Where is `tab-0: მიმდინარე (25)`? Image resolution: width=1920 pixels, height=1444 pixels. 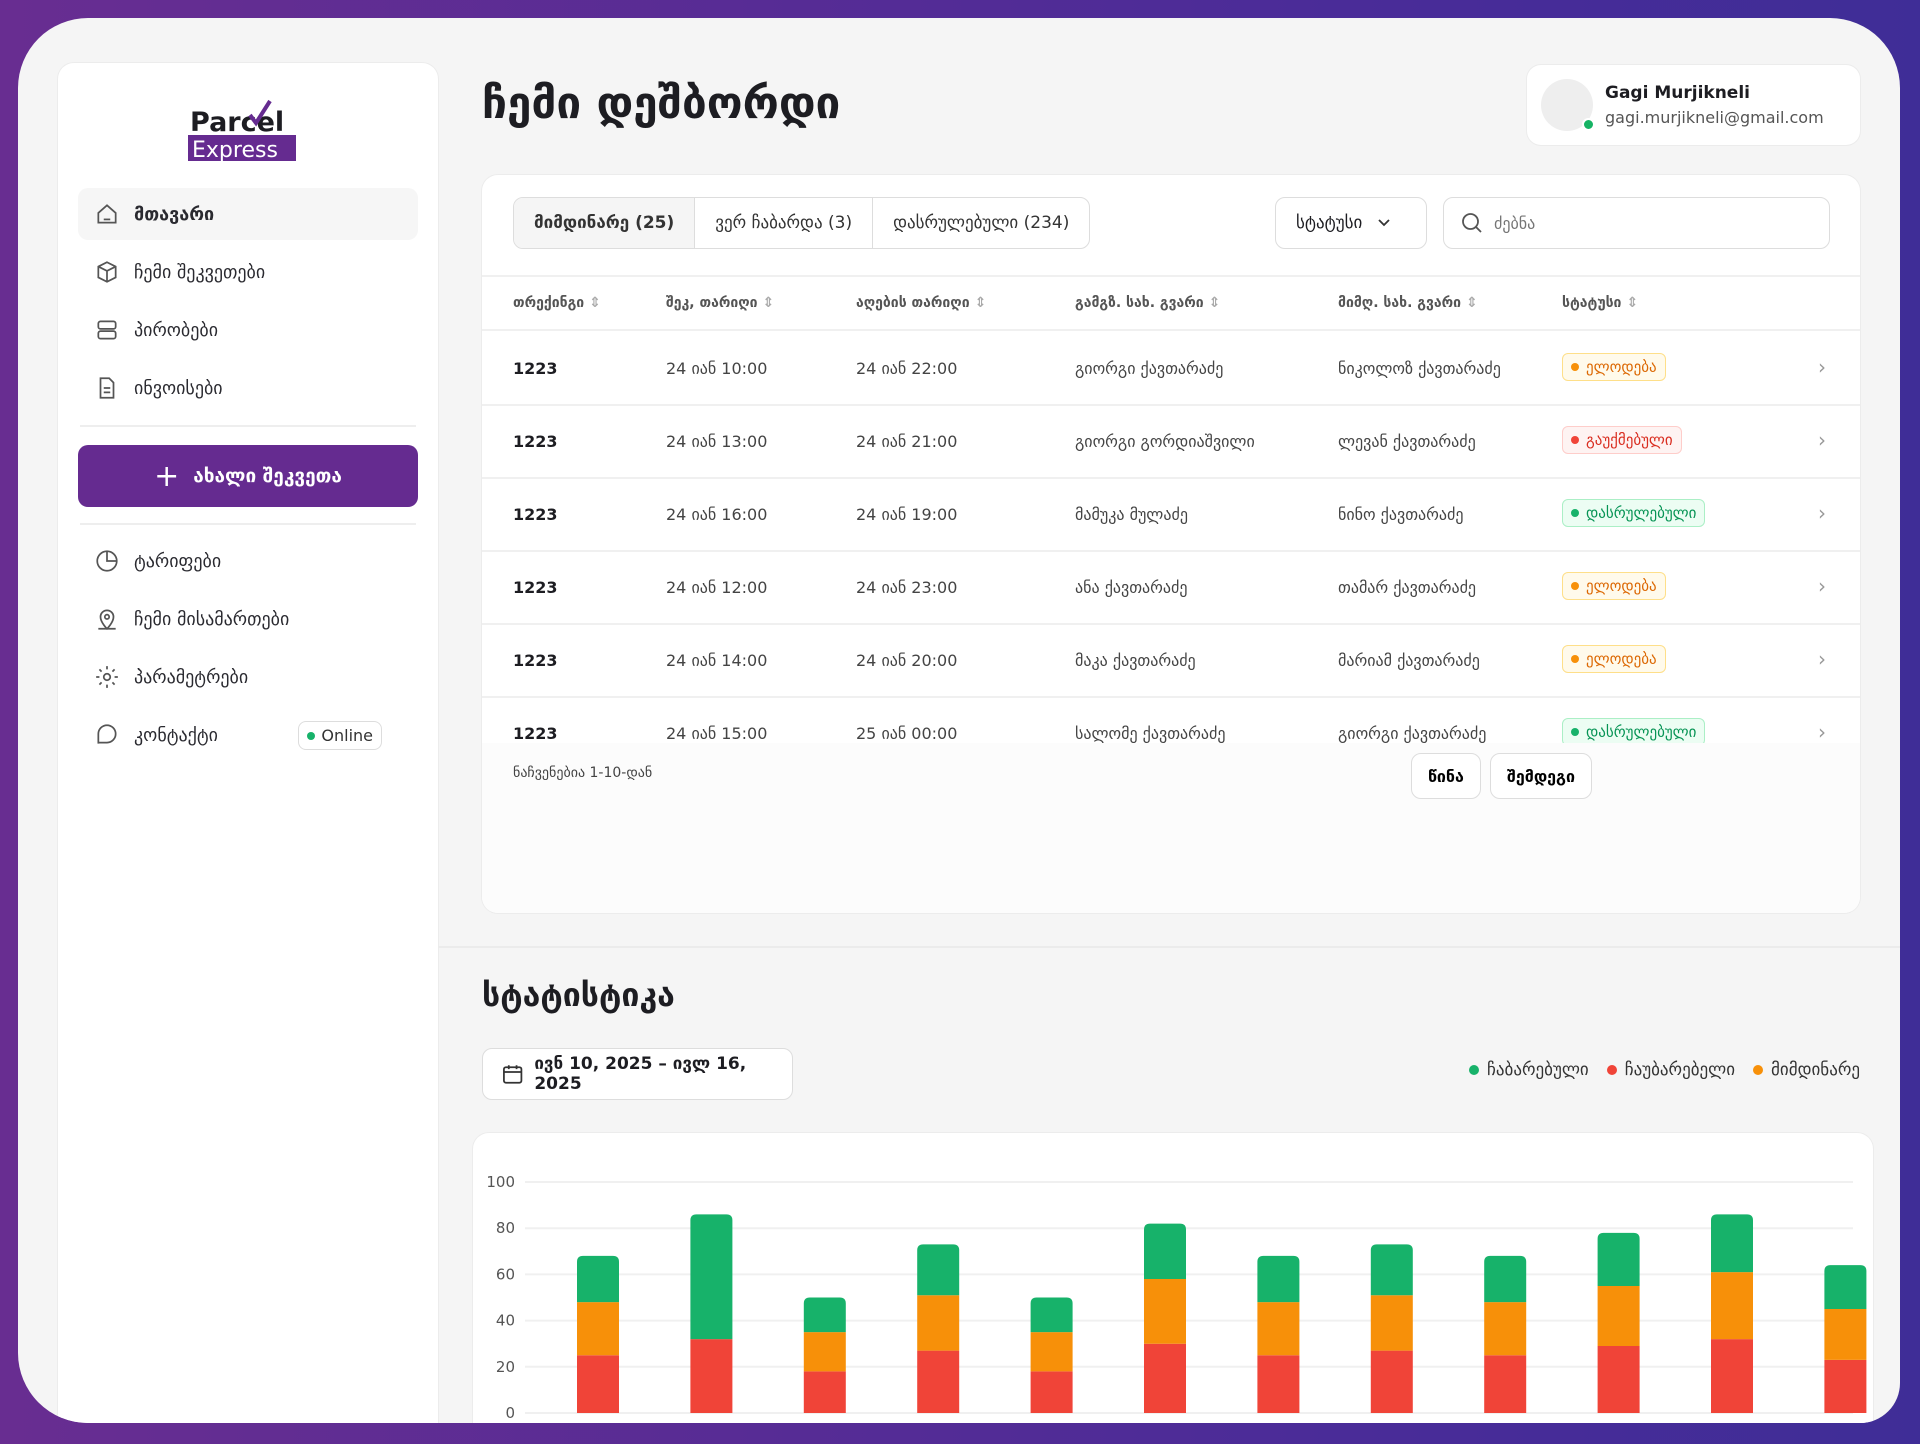 tab-0: მიმდინარე (25) is located at coordinates (605, 223).